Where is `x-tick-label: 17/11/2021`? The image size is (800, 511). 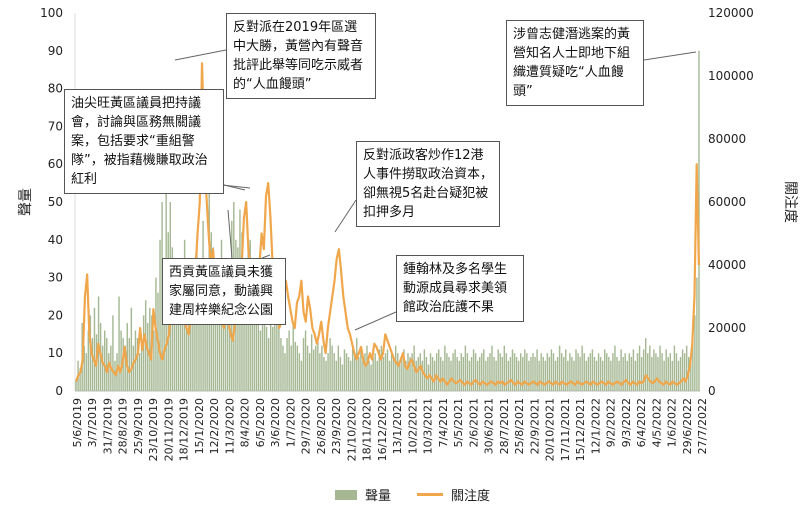 x-tick-label: 17/11/2021 is located at coordinates (565, 429).